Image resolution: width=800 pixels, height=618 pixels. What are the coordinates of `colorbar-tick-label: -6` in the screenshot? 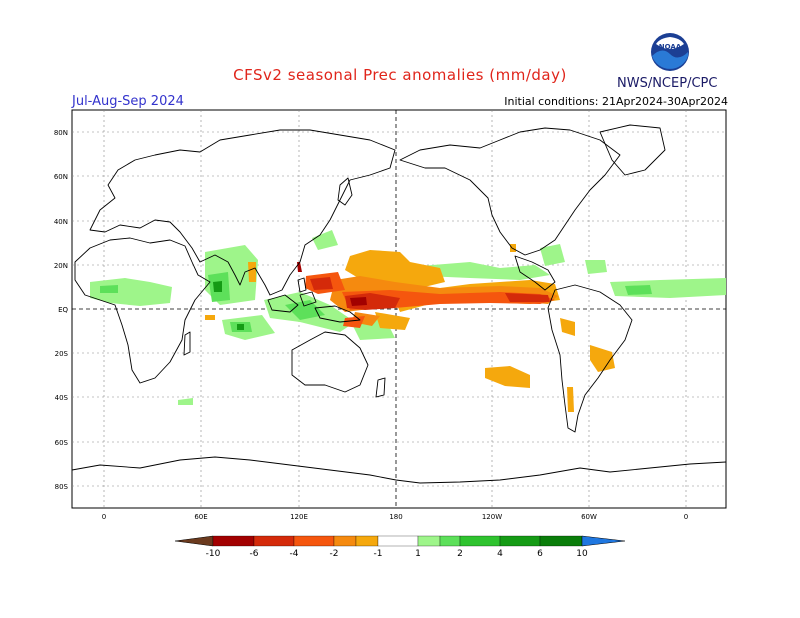 It's located at (254, 554).